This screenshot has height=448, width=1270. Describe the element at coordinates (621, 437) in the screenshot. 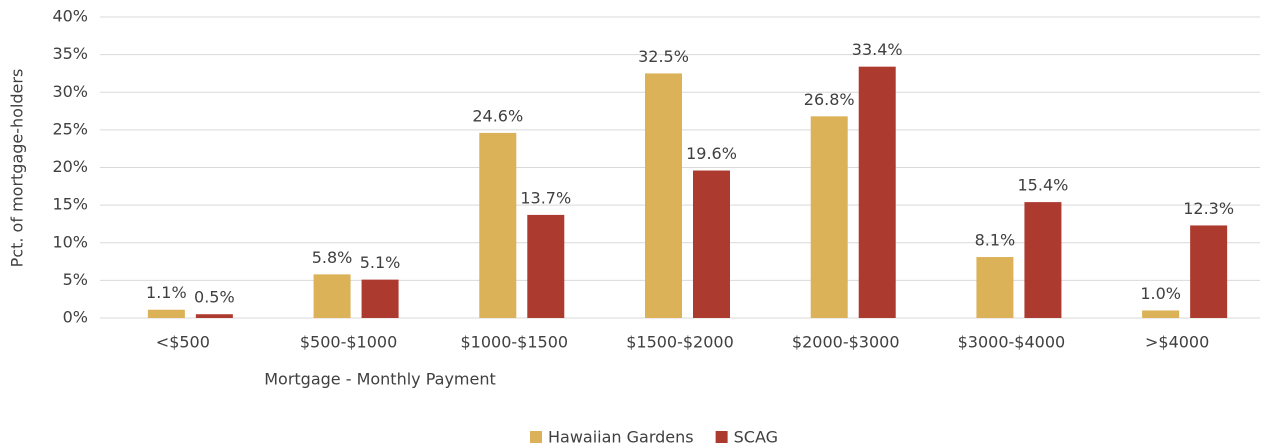

I see `legend-label: Hawaiian Gardens` at that location.